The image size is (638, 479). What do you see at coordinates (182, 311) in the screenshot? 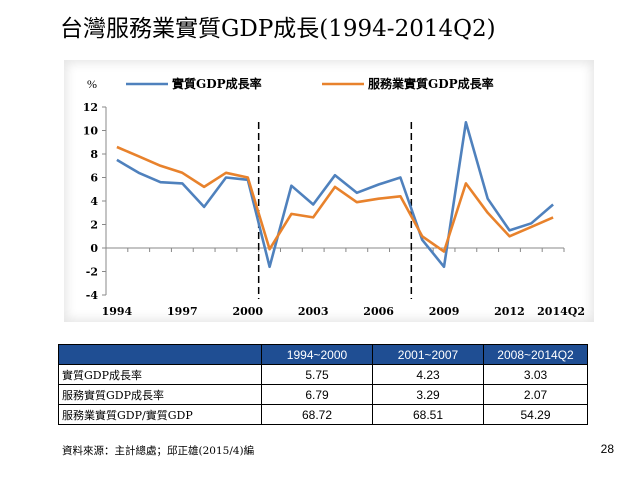
I see `x-tick-label: 1997` at bounding box center [182, 311].